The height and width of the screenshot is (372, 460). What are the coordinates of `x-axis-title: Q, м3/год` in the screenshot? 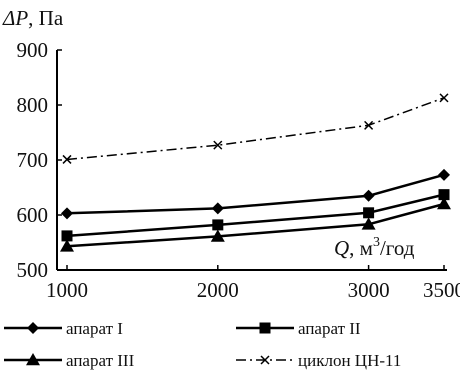 It's located at (374, 247).